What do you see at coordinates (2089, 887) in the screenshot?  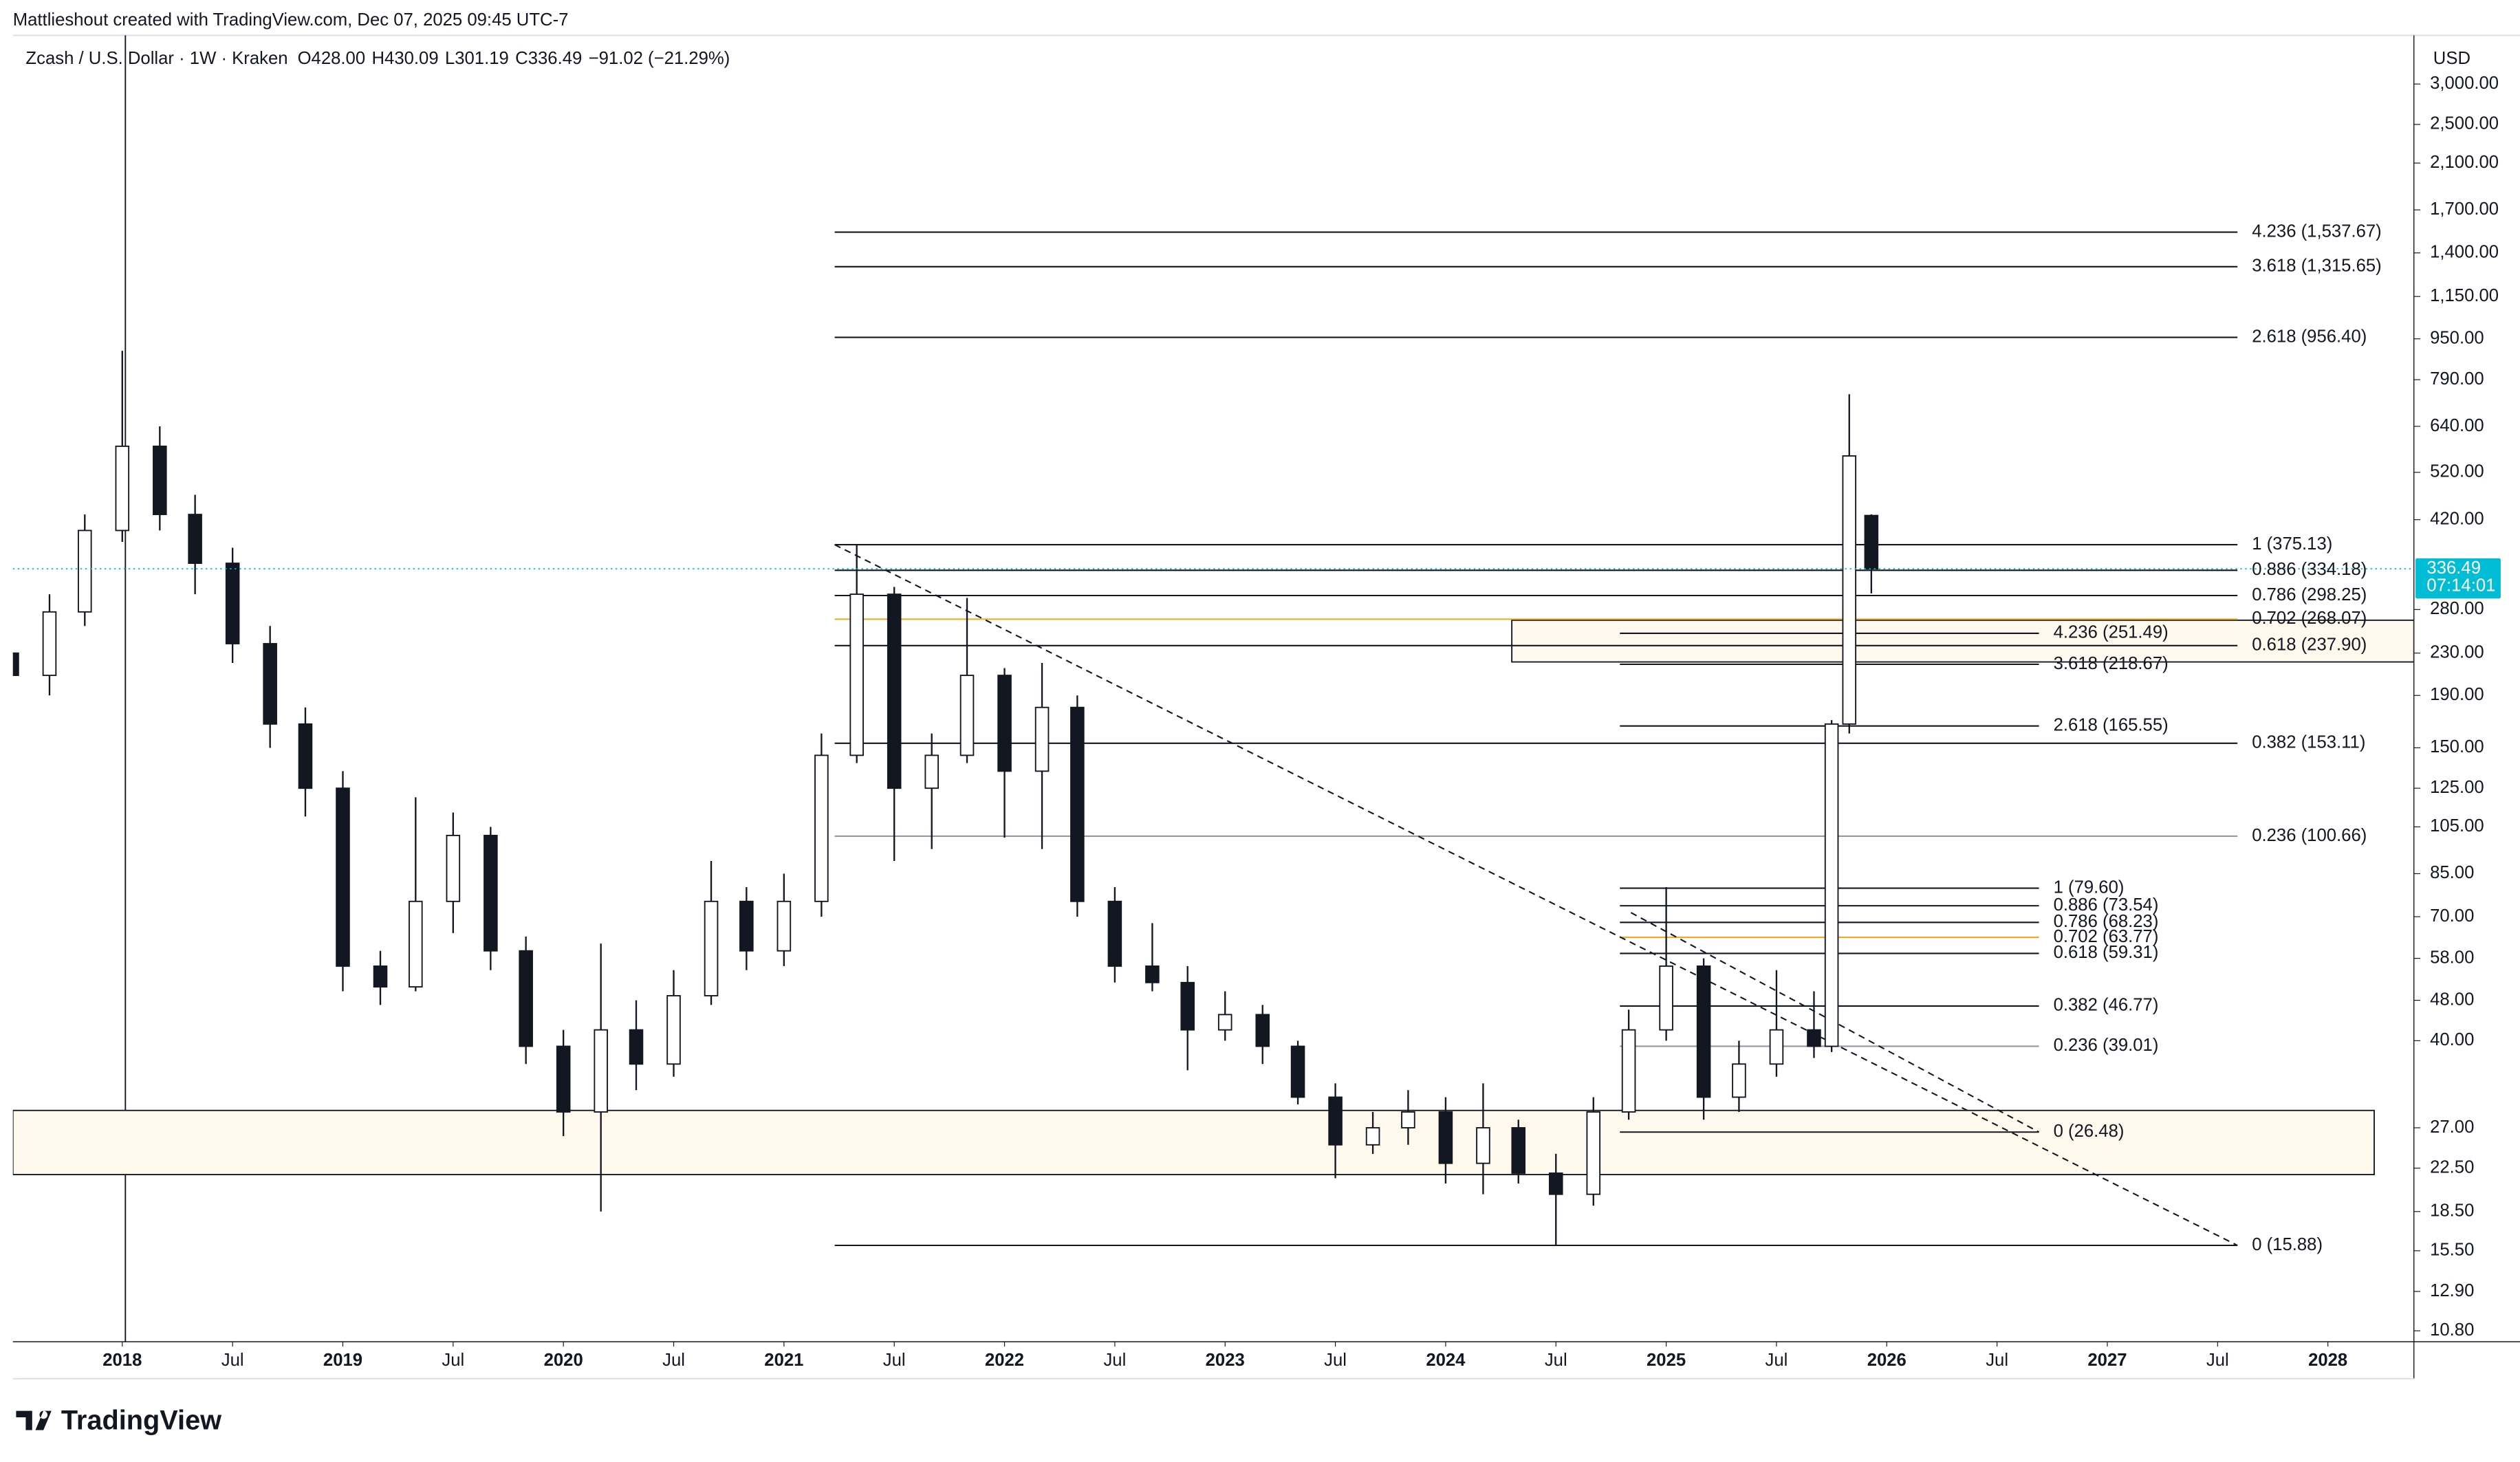 I see `fib-label: 1 (79.60)` at bounding box center [2089, 887].